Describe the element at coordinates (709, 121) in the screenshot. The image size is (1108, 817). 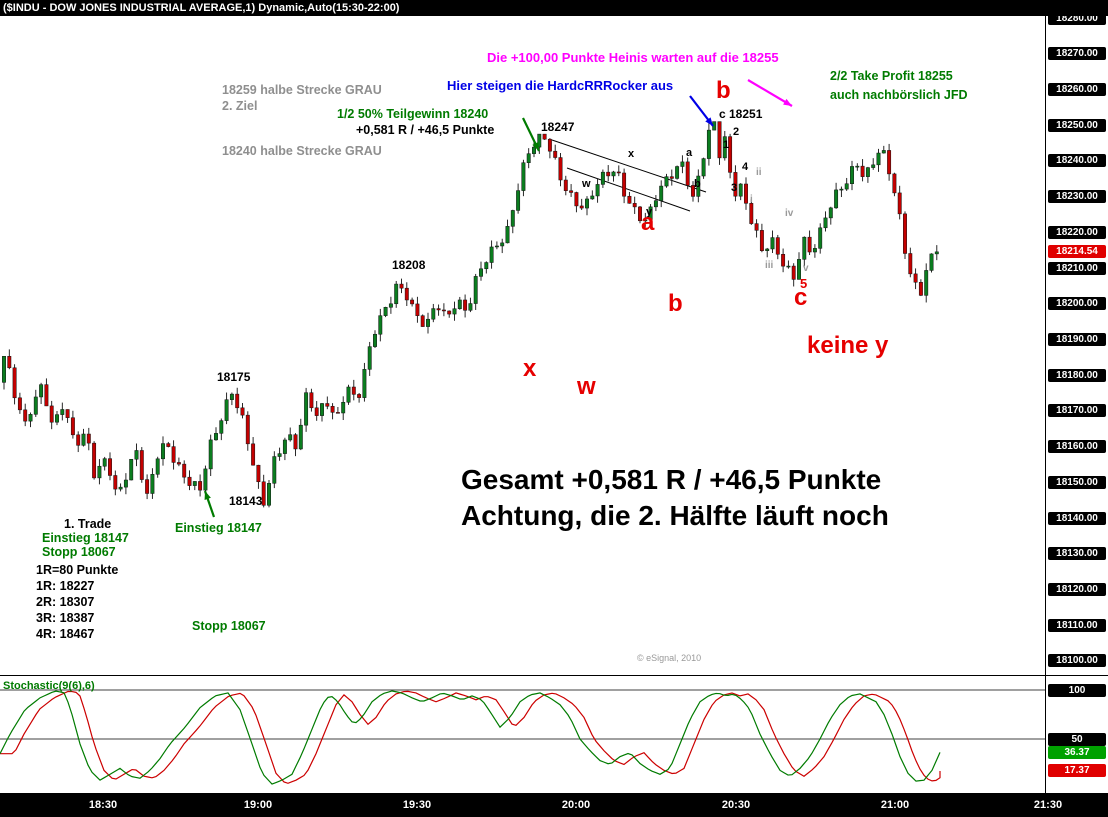
I see `annotation-arrowhead` at that location.